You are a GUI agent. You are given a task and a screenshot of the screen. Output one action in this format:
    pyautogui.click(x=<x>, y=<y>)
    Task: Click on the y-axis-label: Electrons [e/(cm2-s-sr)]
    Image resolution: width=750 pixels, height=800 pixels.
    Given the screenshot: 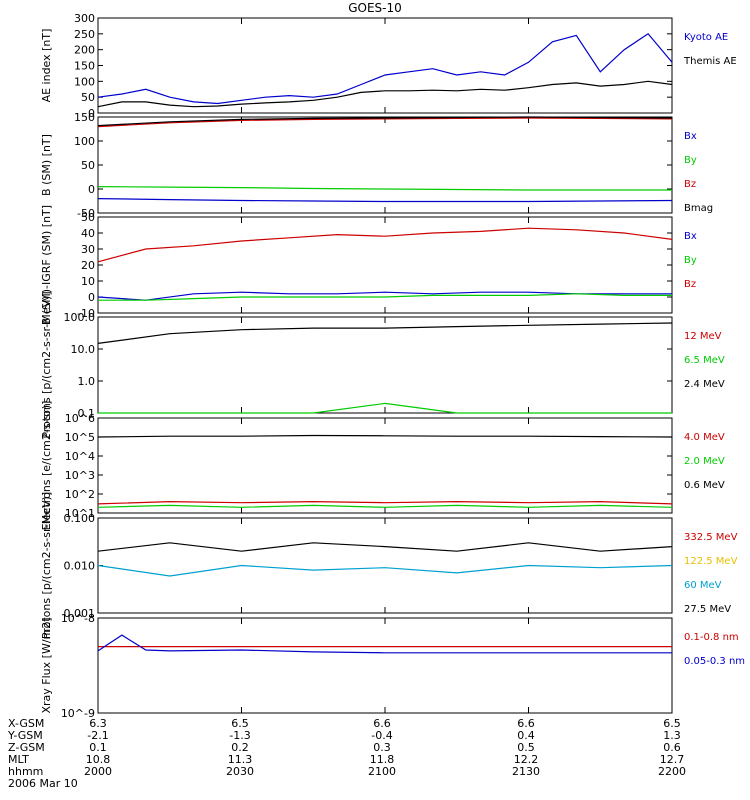 What is the action you would take?
    pyautogui.click(x=46, y=466)
    